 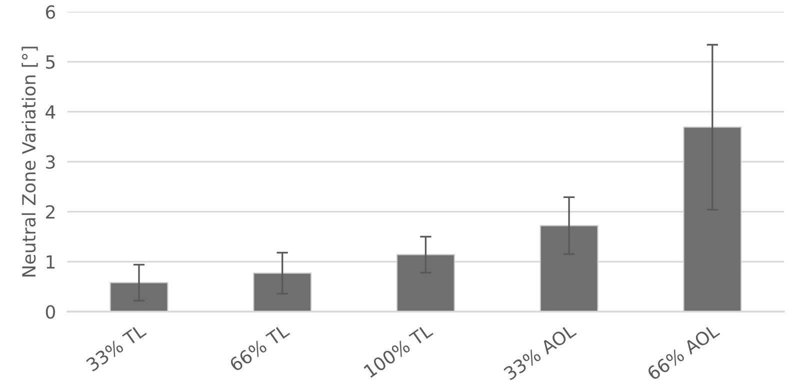 I want to click on y-tick-label: 5, so click(x=50, y=62).